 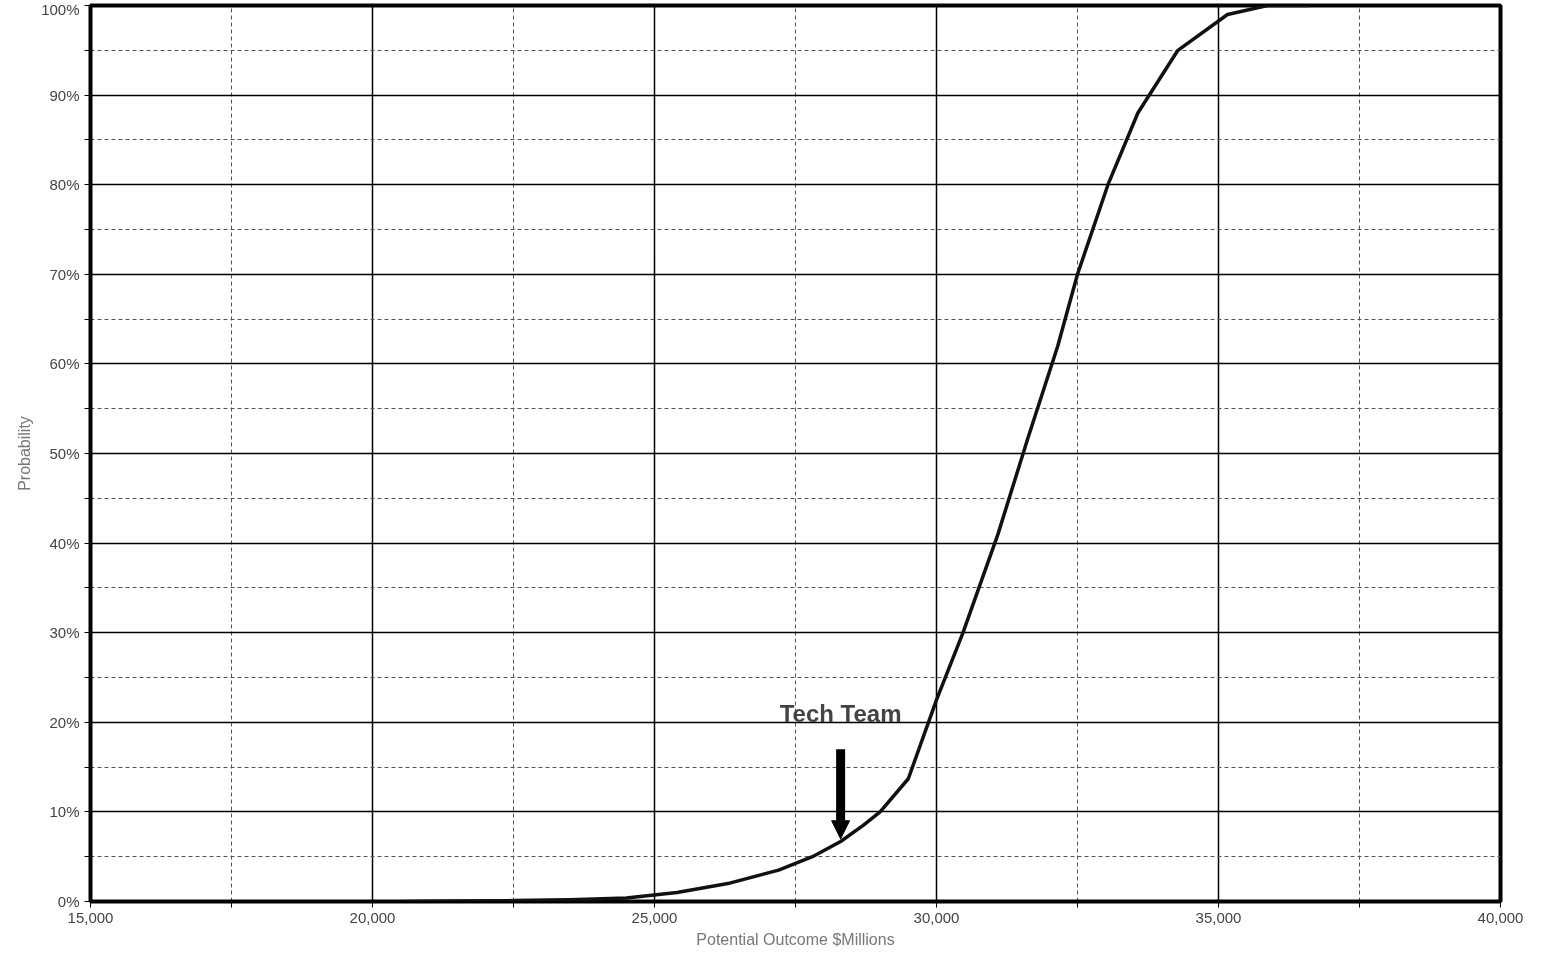 I want to click on x-tick-label: 25,000, so click(x=654, y=917).